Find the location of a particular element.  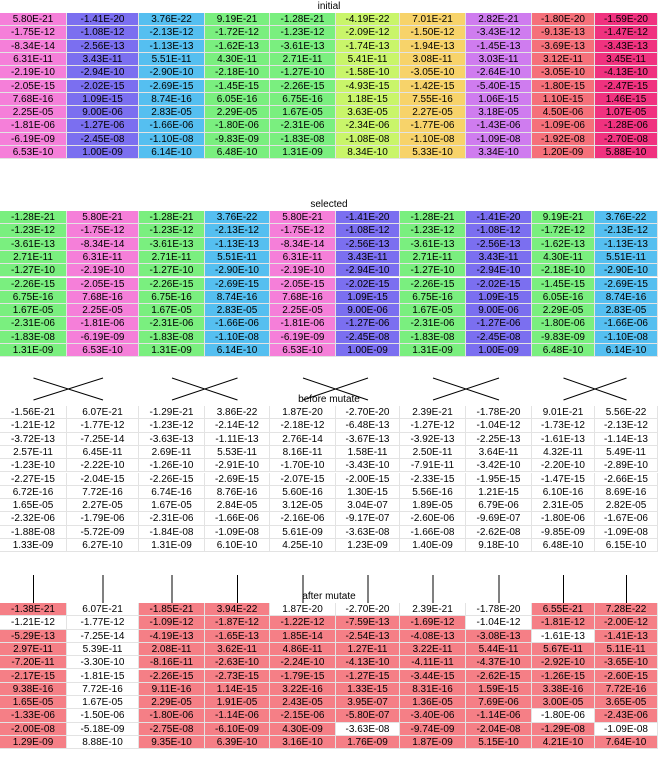

table-cell: -1.14E-13 is located at coordinates (626, 439).